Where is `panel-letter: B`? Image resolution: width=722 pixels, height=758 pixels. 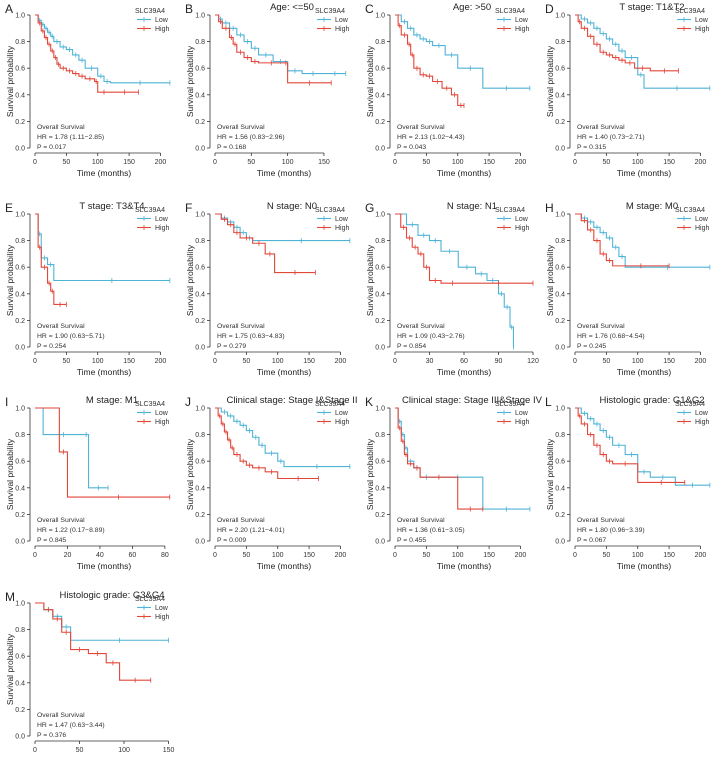 panel-letter: B is located at coordinates (189, 9).